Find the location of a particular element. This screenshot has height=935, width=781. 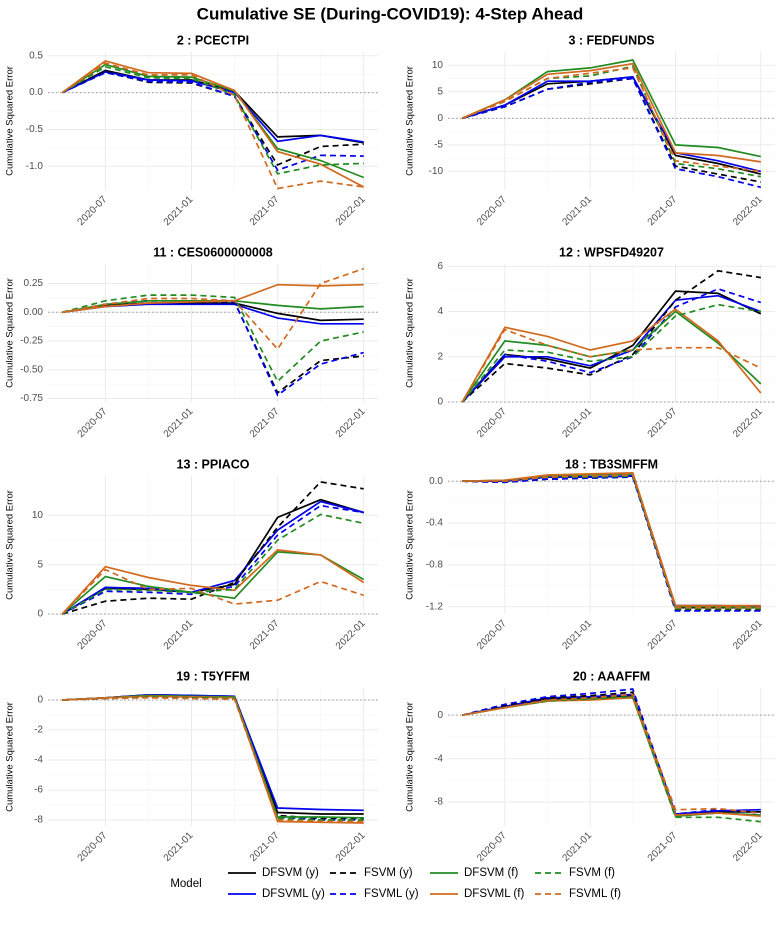

y-tick-label: -0.50 is located at coordinates (31, 369).